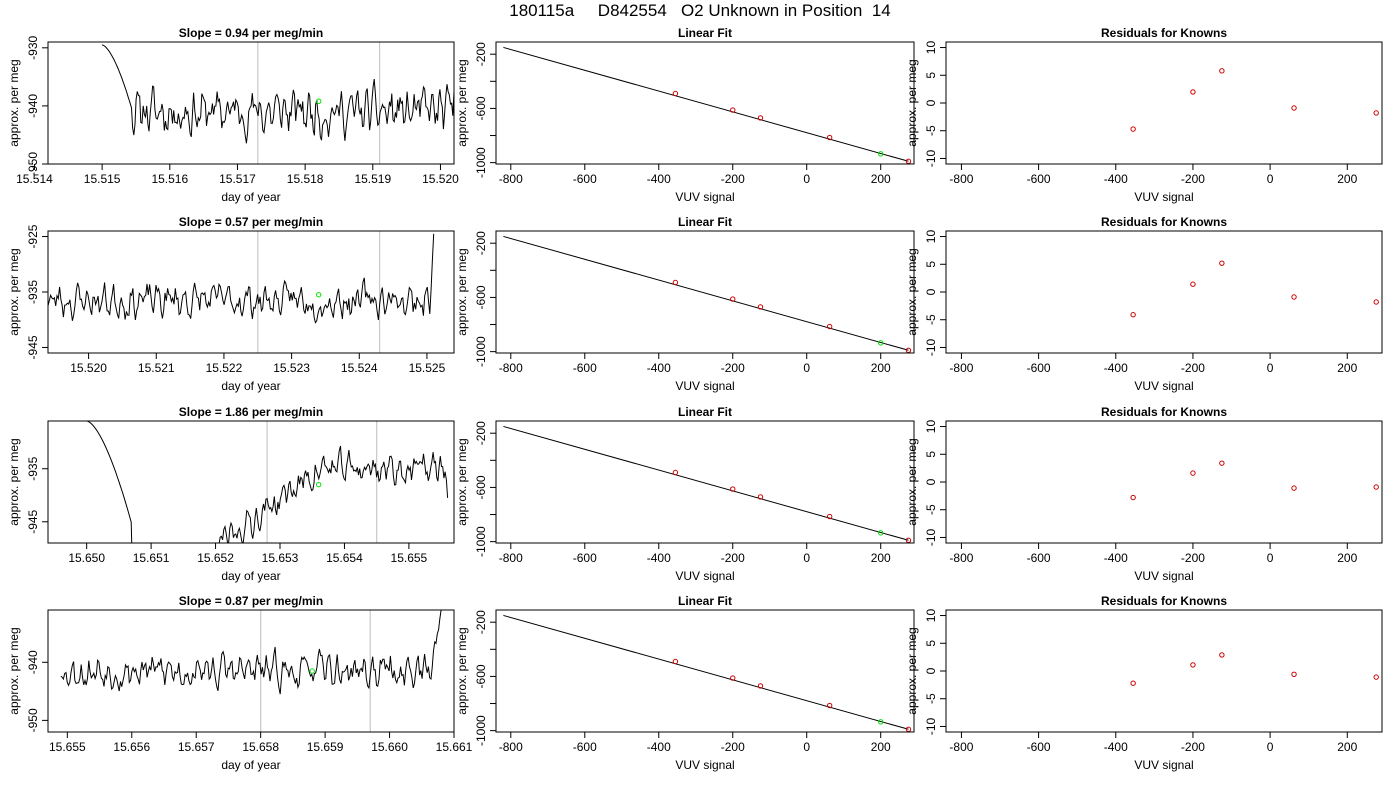 The height and width of the screenshot is (800, 1400). I want to click on y-tick-label: -925, so click(33, 236).